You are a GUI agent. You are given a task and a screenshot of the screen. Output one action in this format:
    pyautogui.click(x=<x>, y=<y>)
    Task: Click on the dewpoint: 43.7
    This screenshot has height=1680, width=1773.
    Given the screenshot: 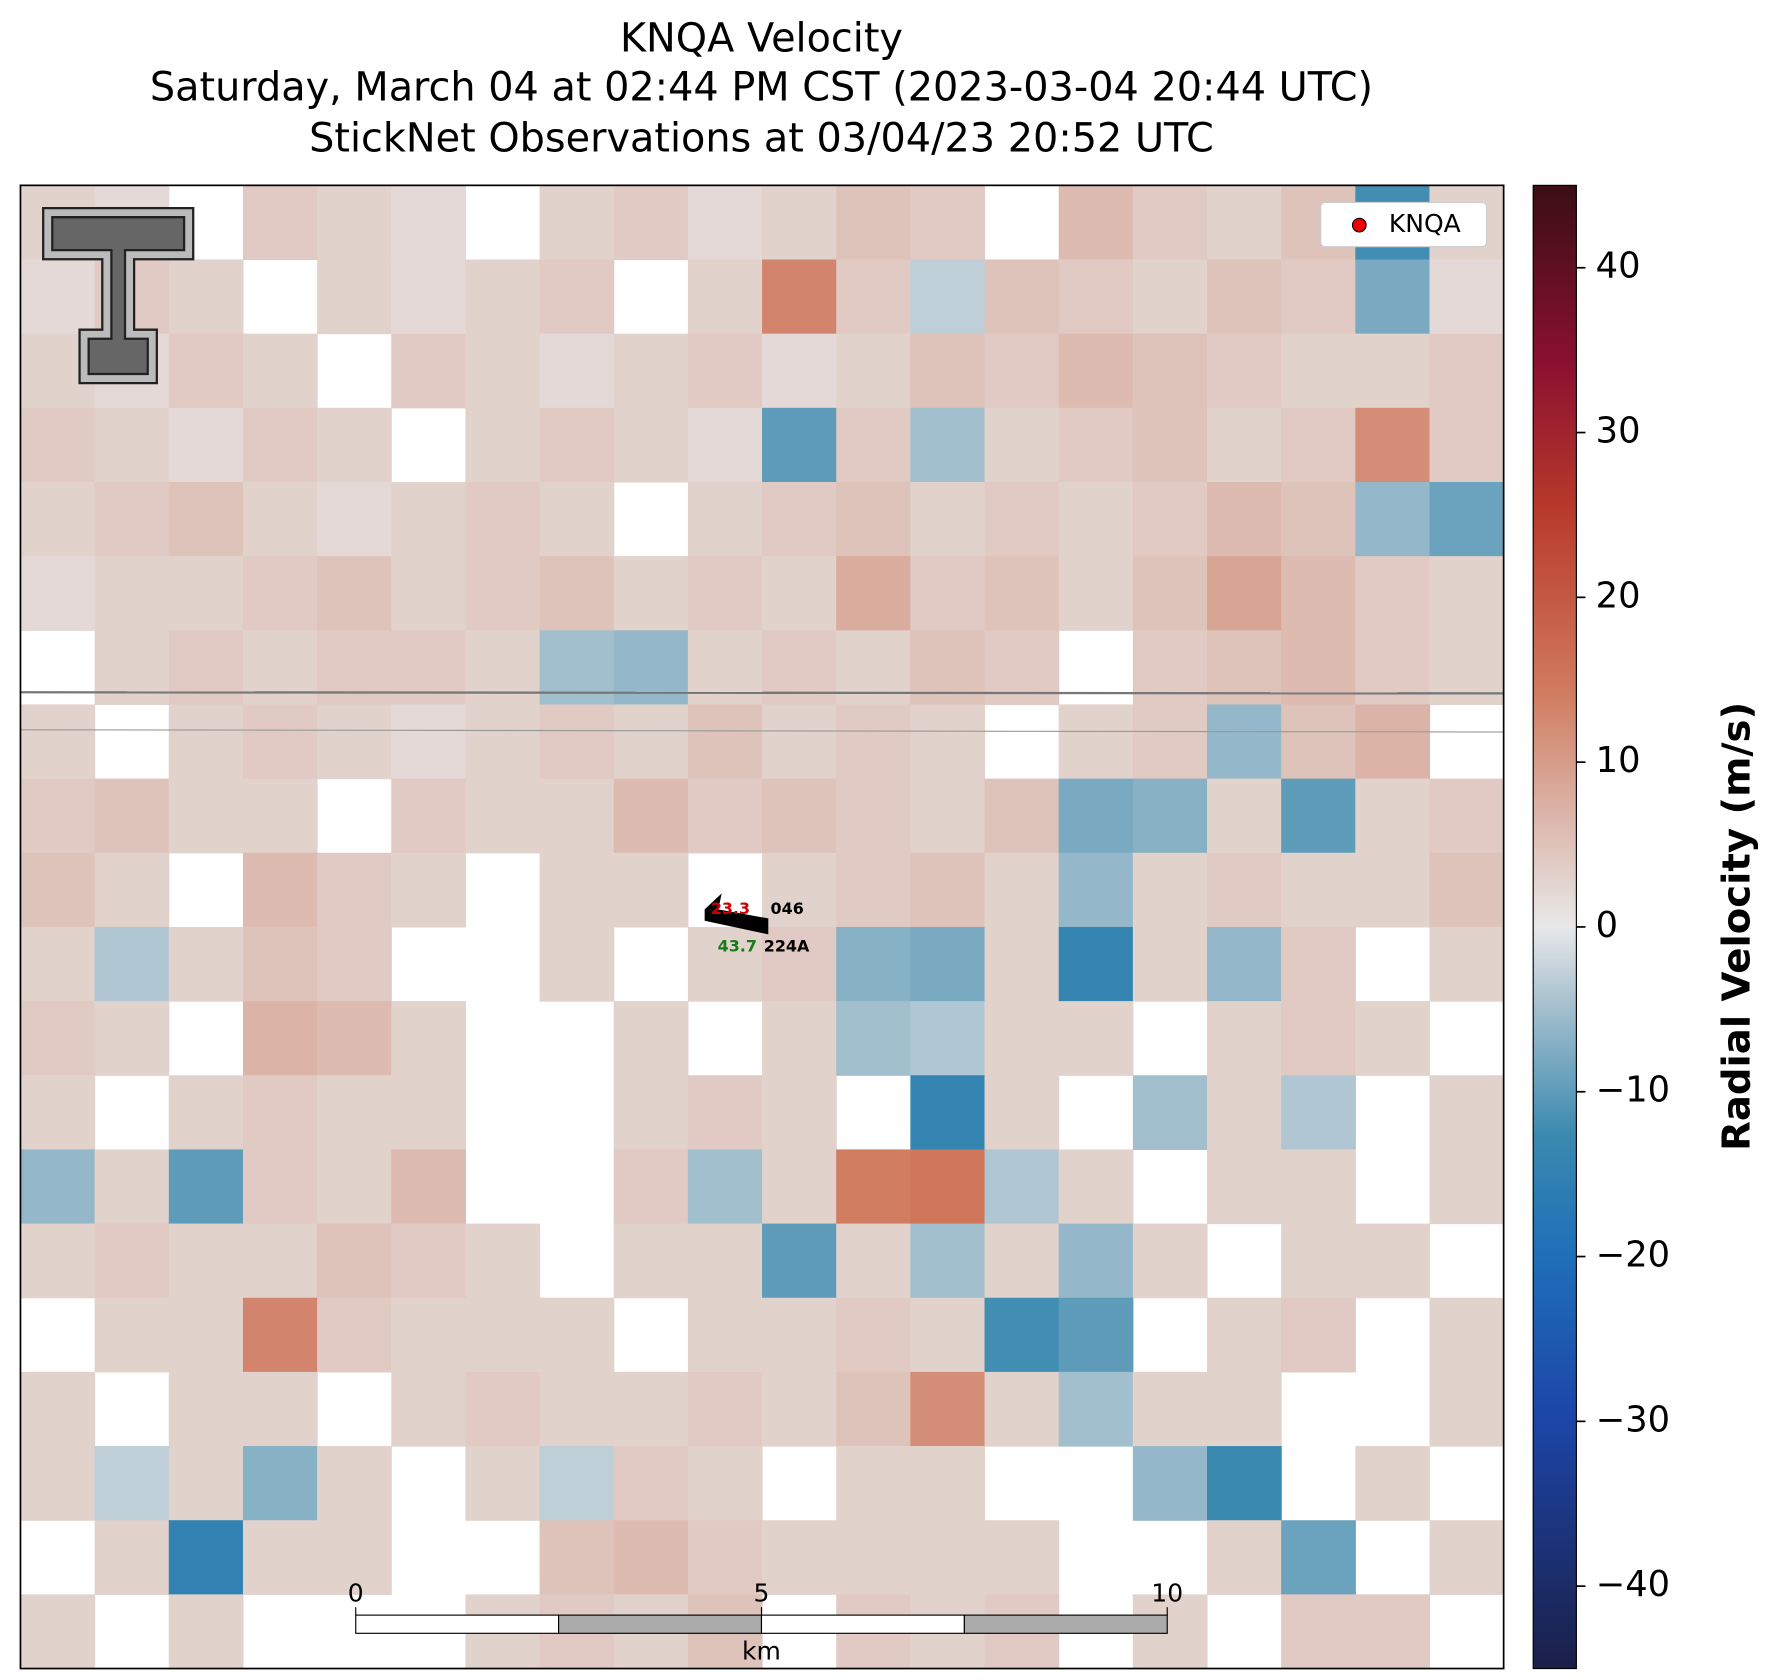 What is the action you would take?
    pyautogui.click(x=737, y=945)
    